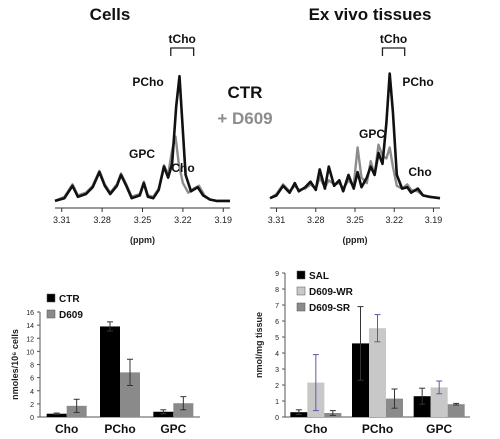 This screenshot has height=439, width=500. I want to click on legend-label-sal: SAL, so click(319, 276).